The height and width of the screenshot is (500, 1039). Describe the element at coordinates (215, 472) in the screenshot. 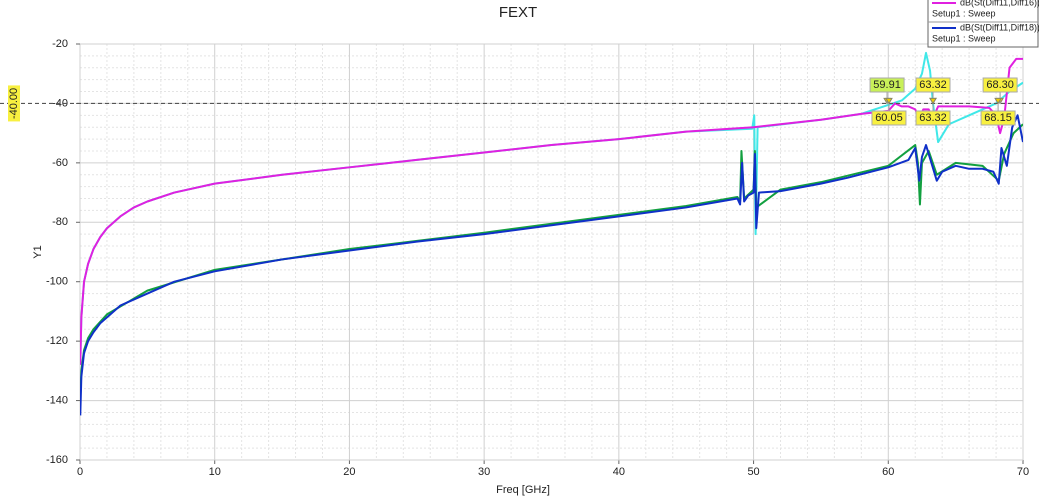

I see `x-tick-label: 10` at that location.